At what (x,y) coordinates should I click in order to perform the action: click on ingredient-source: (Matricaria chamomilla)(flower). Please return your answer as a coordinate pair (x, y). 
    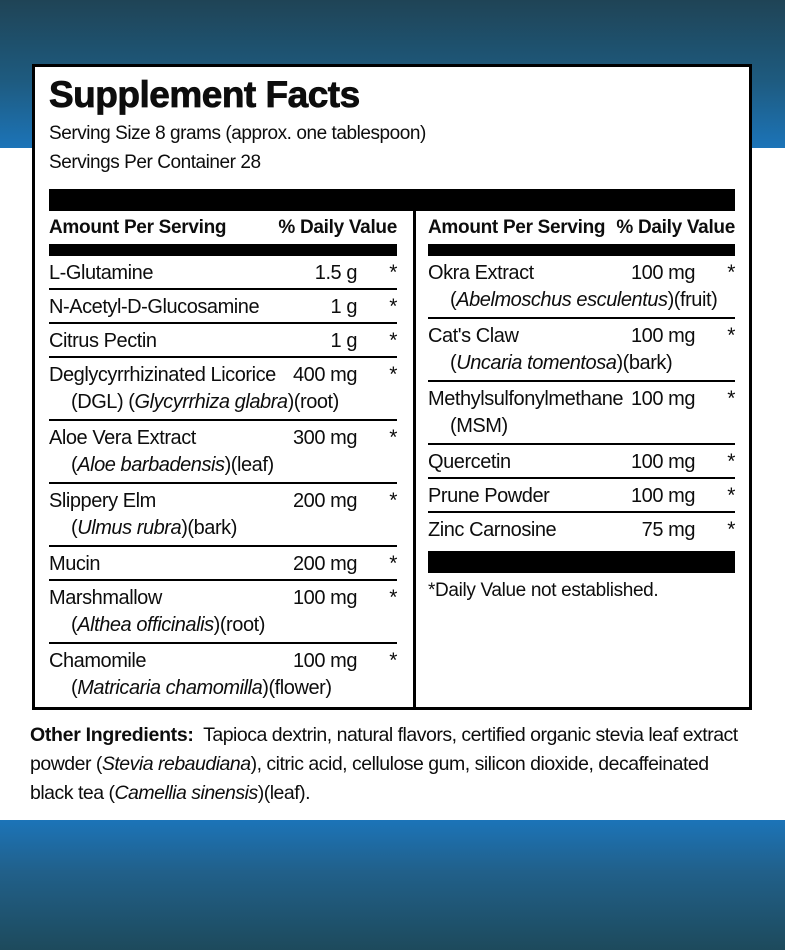
    Looking at the image, I should click on (201, 688).